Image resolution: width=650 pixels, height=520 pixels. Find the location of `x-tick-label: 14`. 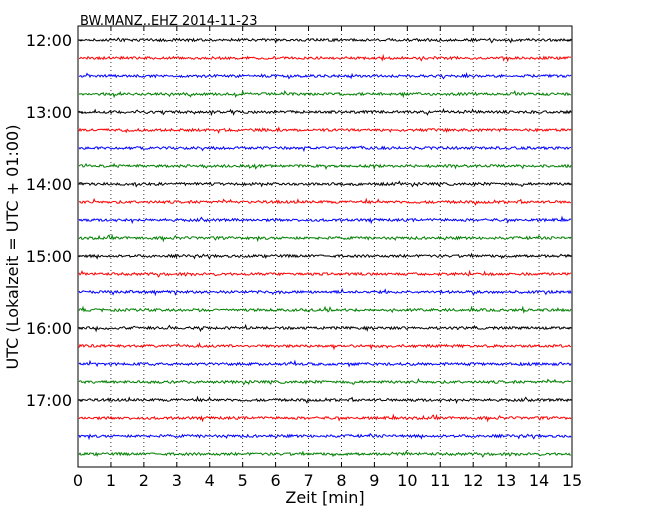

x-tick-label: 14 is located at coordinates (539, 480).